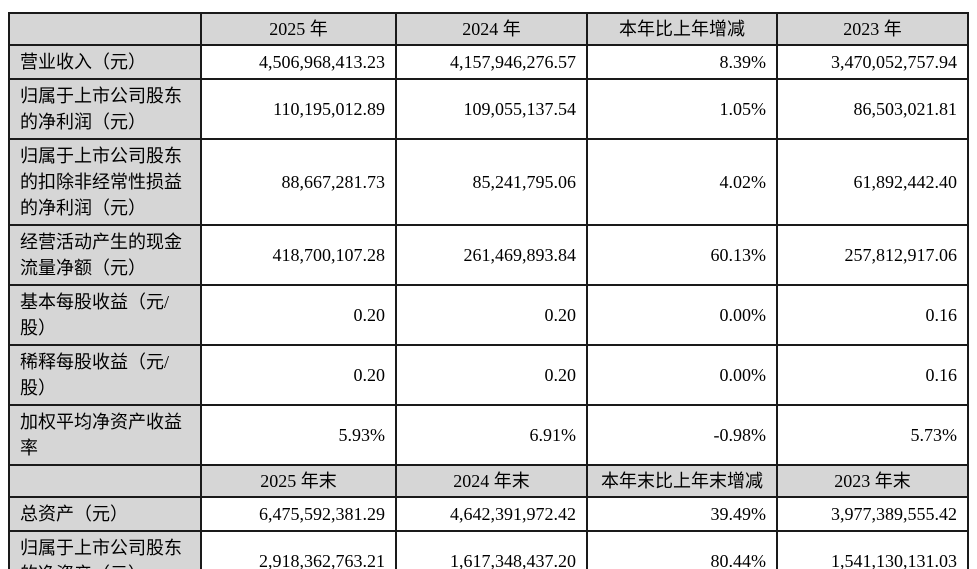  I want to click on value-cell: 3,470,052,757.94, so click(872, 62).